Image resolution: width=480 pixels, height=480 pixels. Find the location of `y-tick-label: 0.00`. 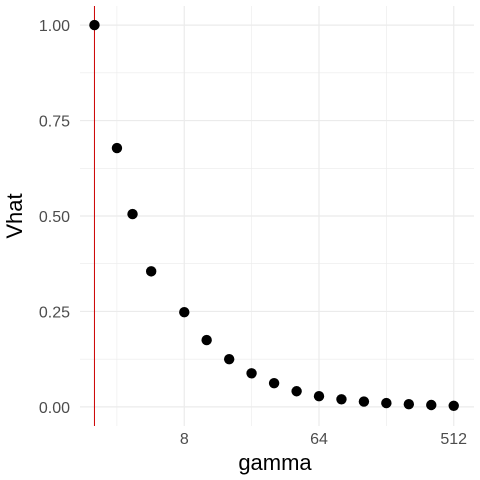

y-tick-label: 0.00 is located at coordinates (54, 408).